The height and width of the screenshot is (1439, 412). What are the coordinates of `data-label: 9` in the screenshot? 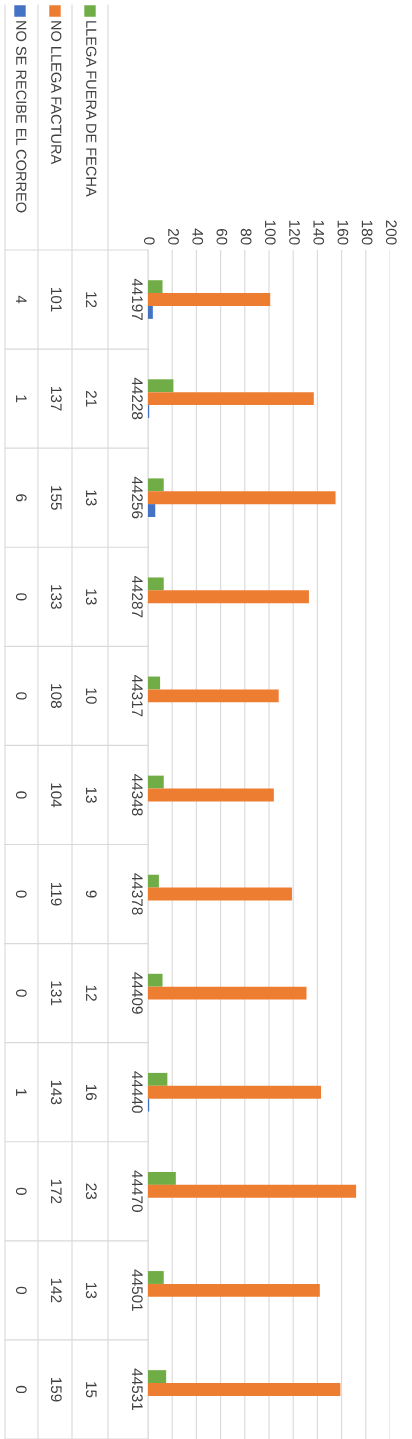 It's located at (91, 894).